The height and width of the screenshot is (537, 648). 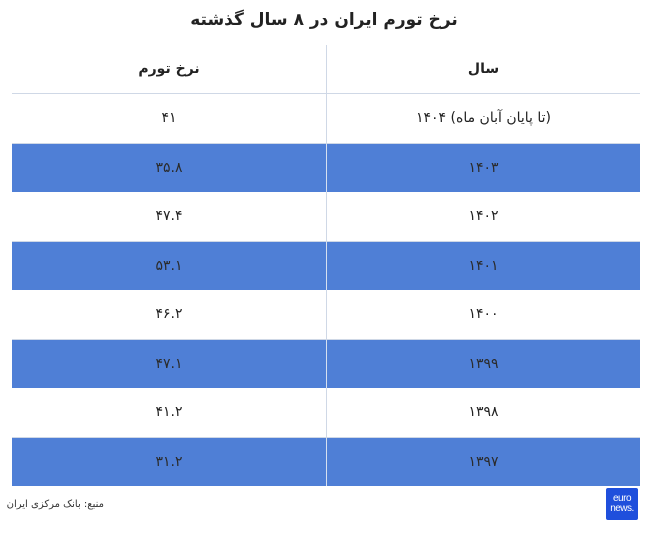 What do you see at coordinates (483, 265) in the screenshot?
I see `cell-year: ۱۴۰۱` at bounding box center [483, 265].